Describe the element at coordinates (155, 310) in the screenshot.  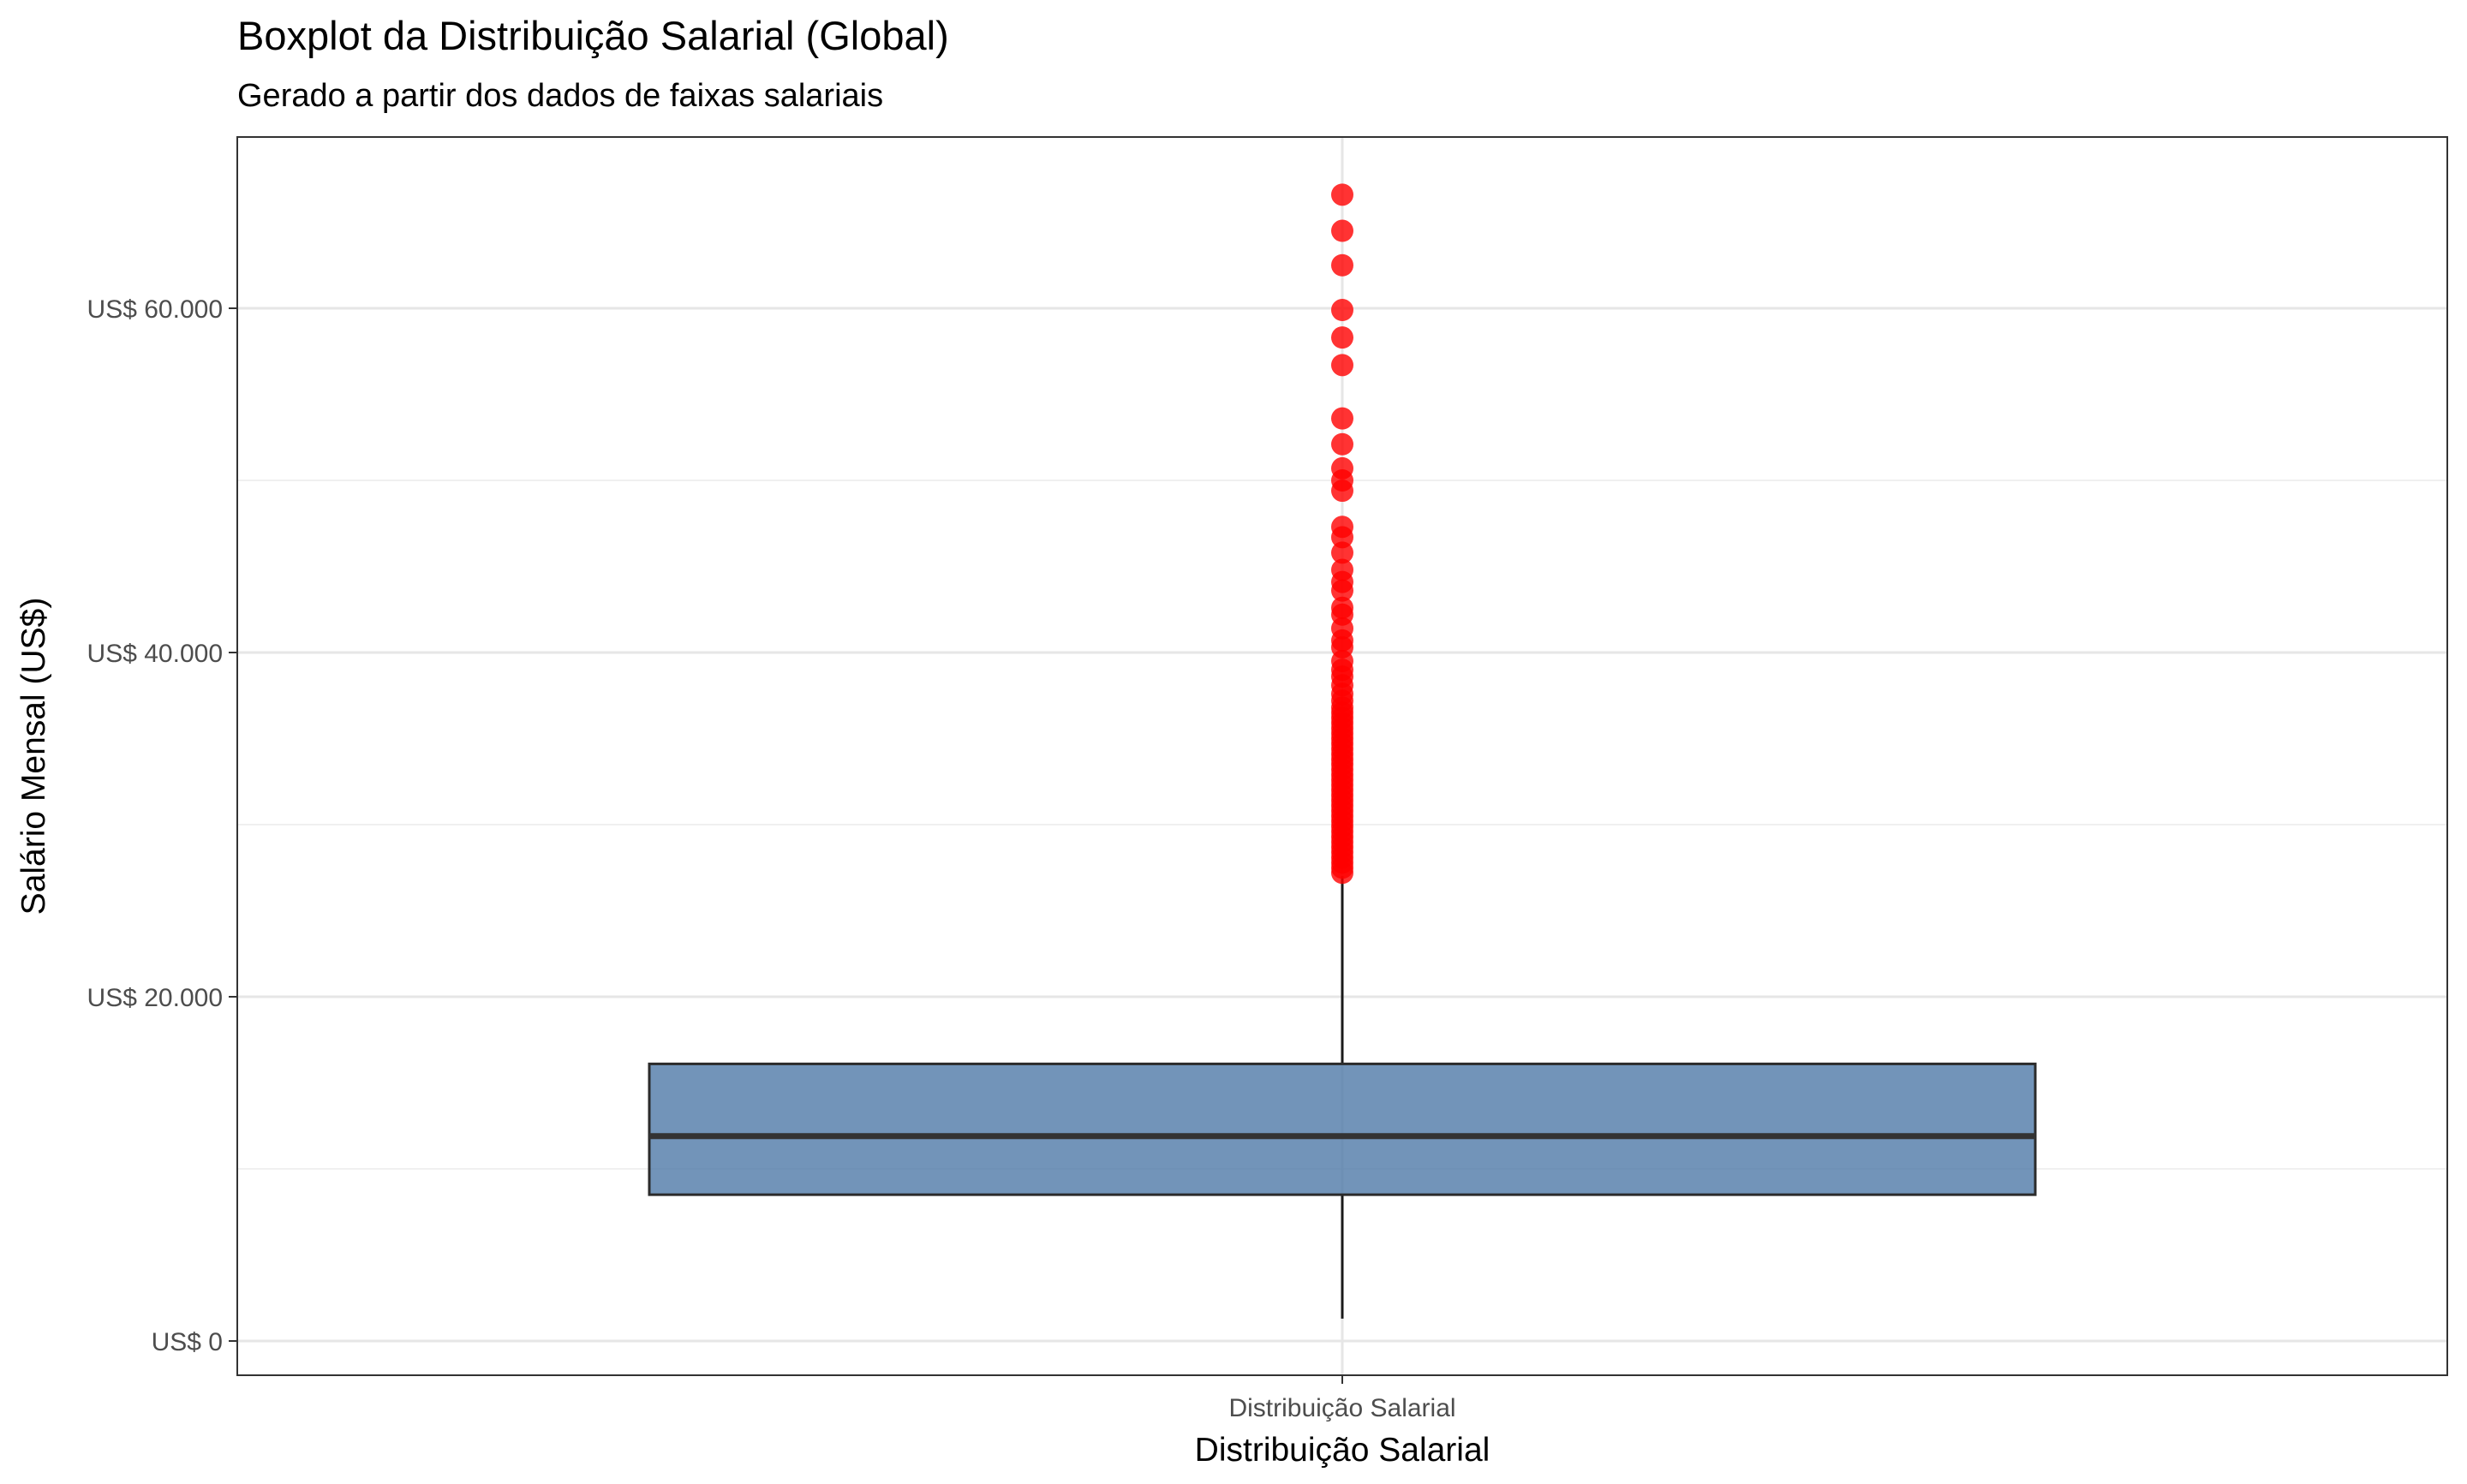
I see `y-tick-label: US$ 60.000` at that location.